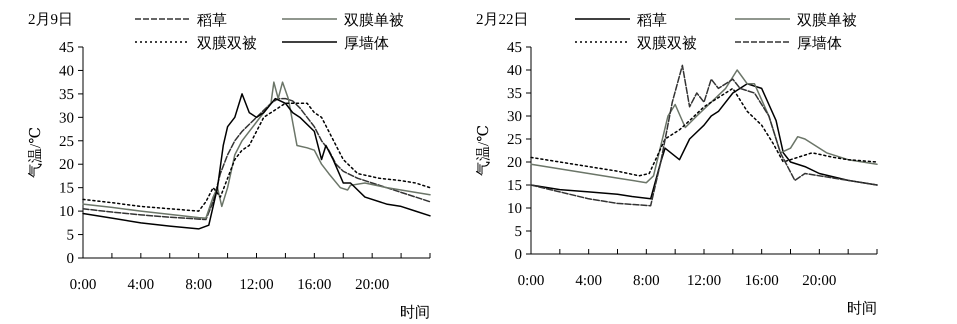 This screenshot has height=324, width=957. Describe the element at coordinates (502, 20) in the screenshot. I see `chart-title: 2月22日` at that location.